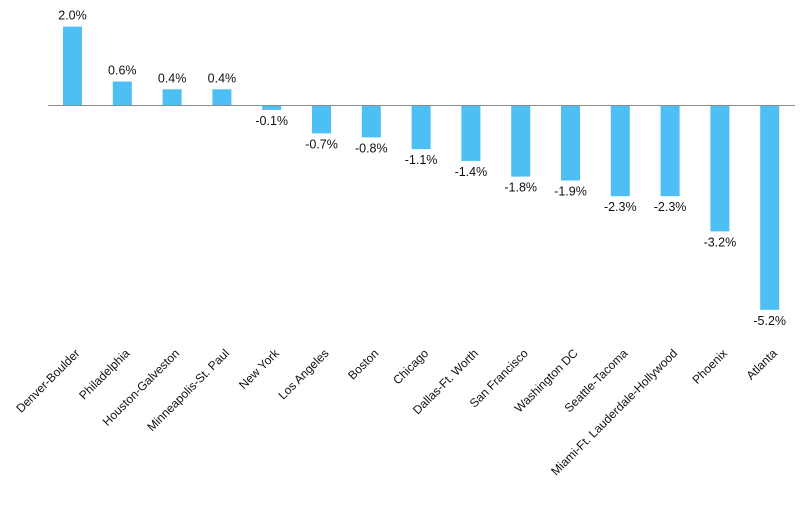  I want to click on category-label: Minneapolis-St. Paul, so click(188, 390).